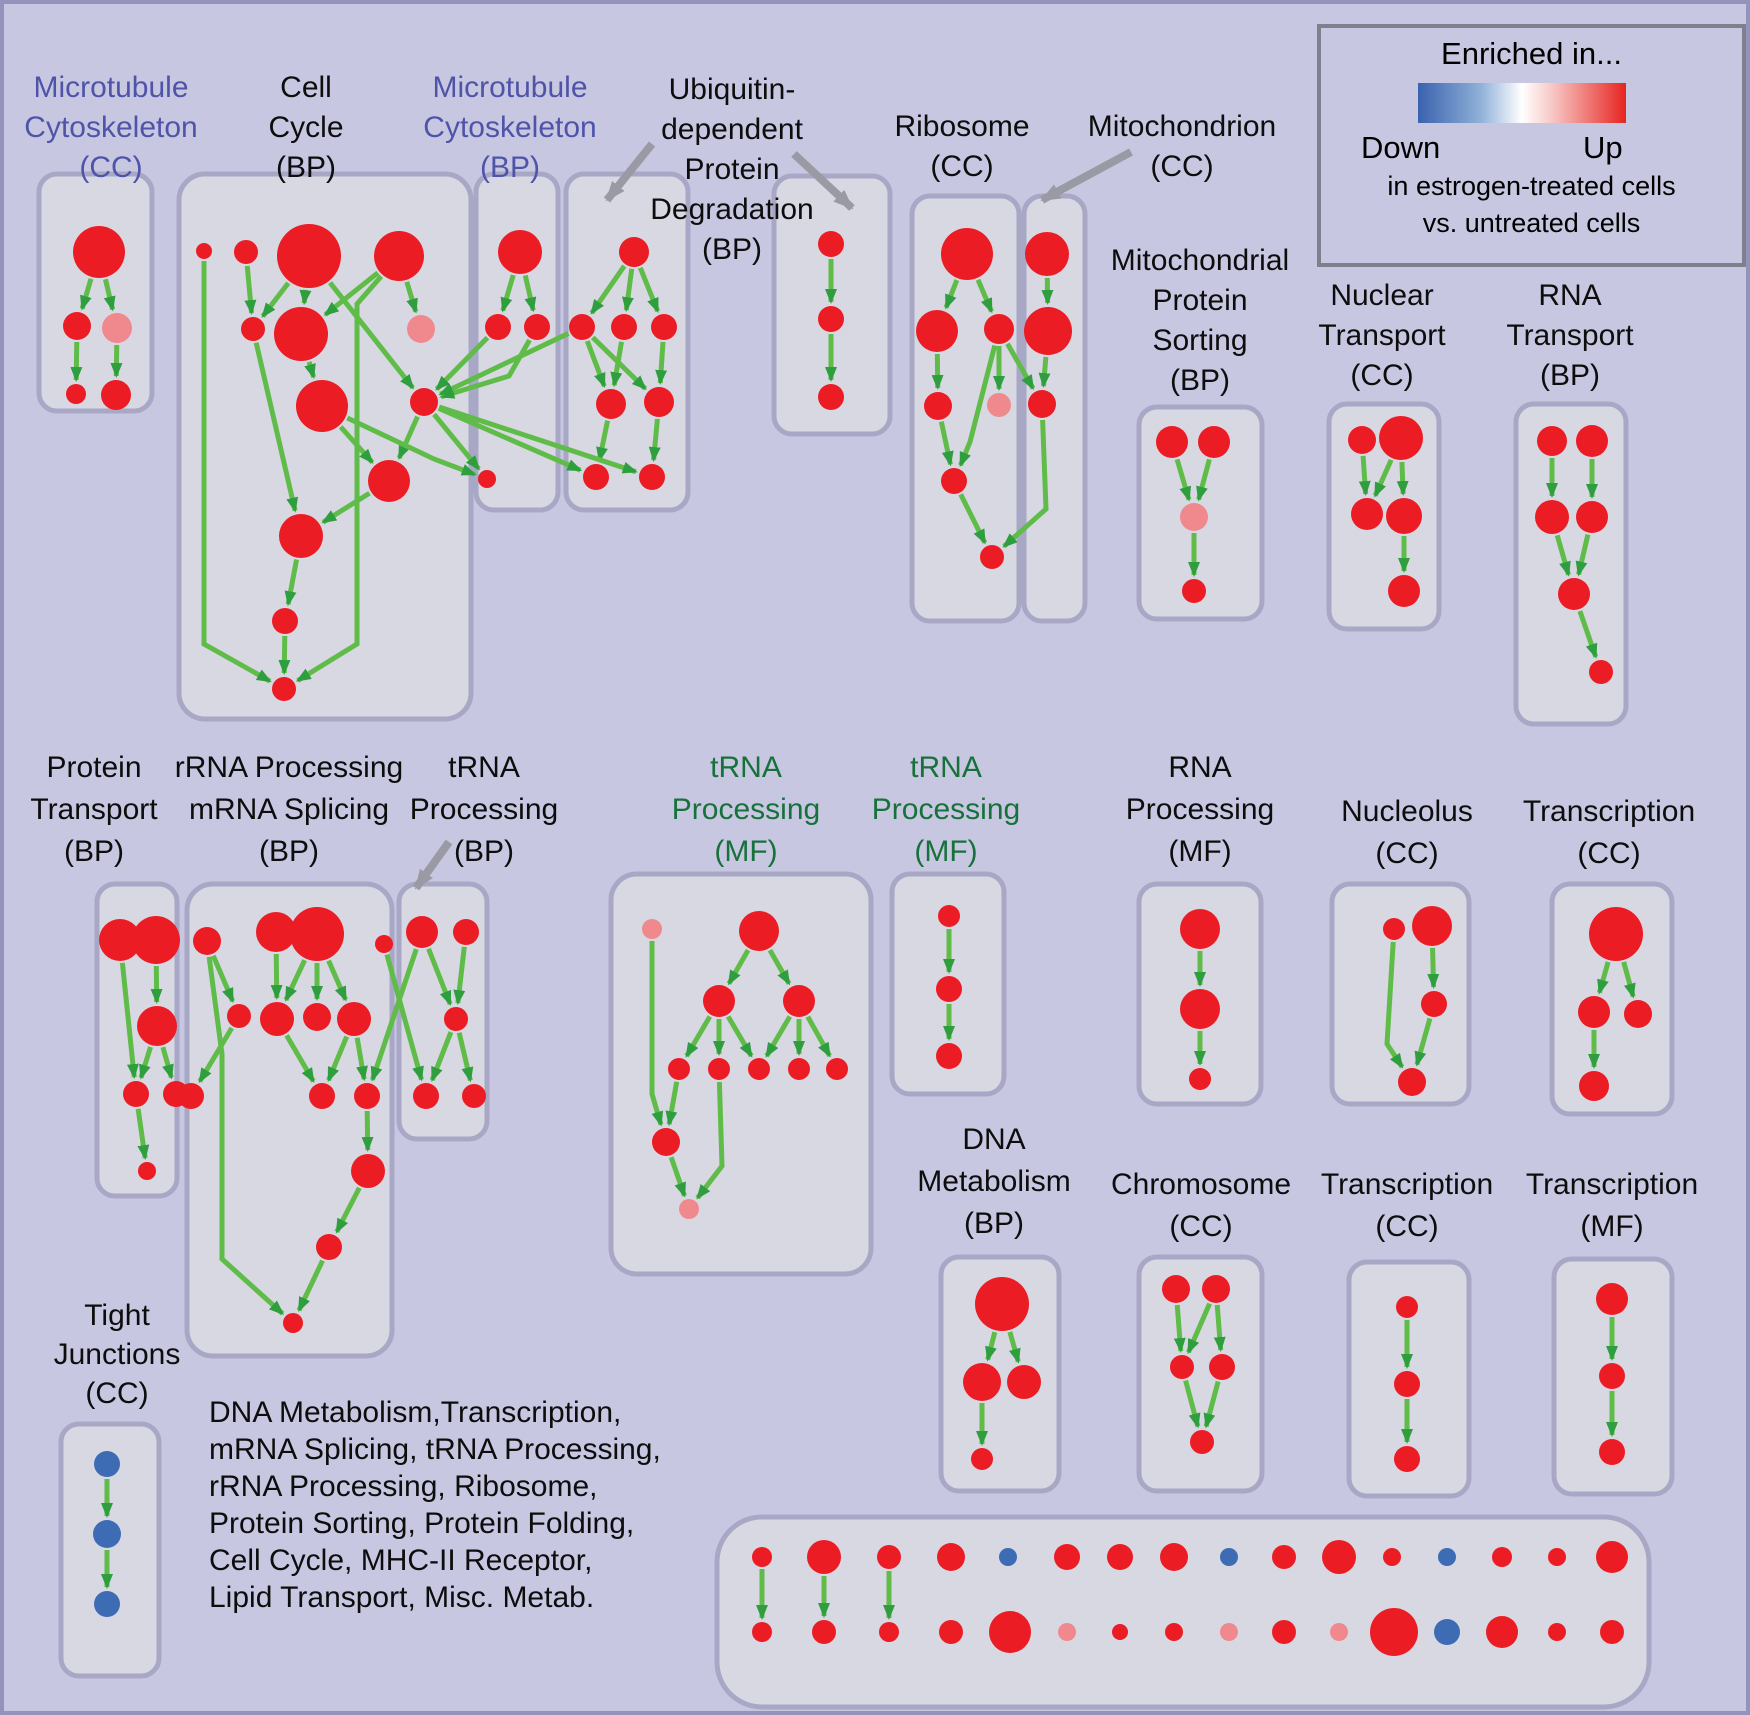 The image size is (1750, 1715). I want to click on edge-cell_cycle-n12-n13, so click(284, 655).